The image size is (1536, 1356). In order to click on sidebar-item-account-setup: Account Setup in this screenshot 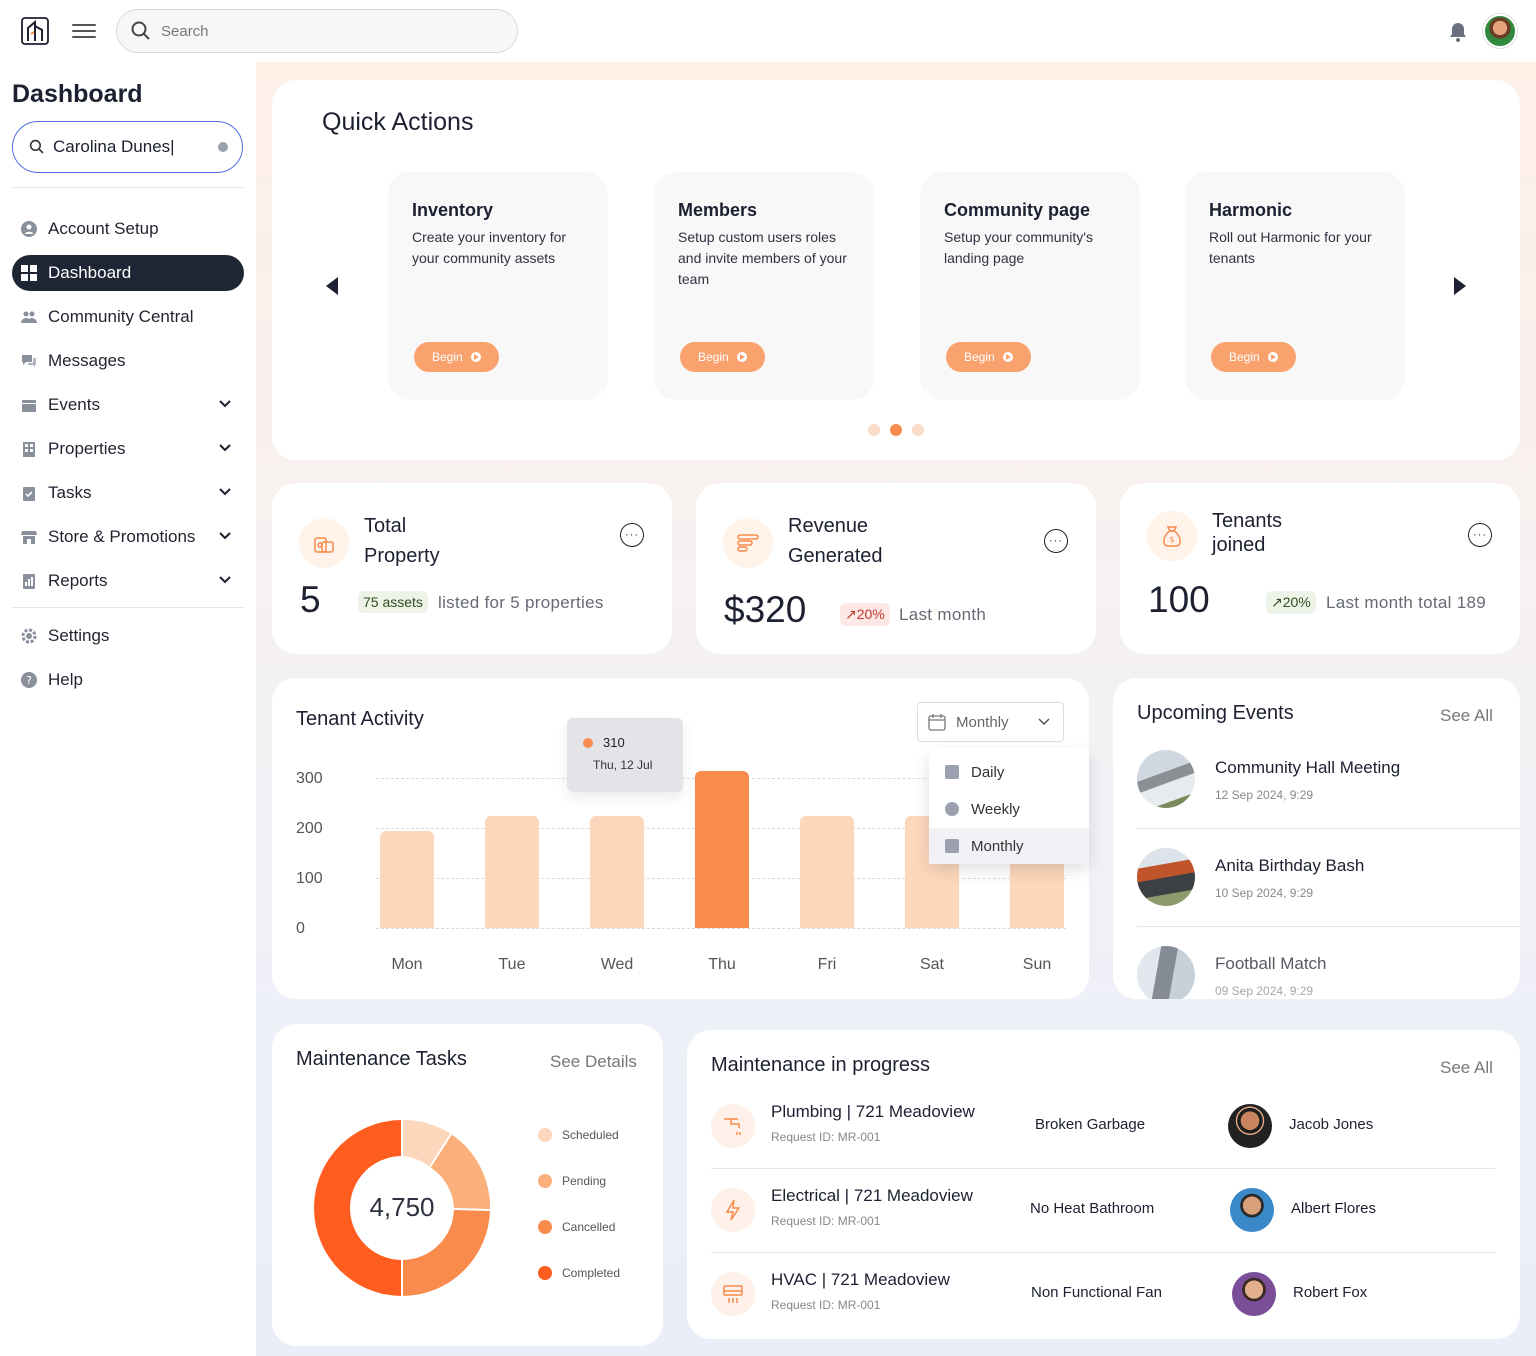, I will do `click(128, 229)`.